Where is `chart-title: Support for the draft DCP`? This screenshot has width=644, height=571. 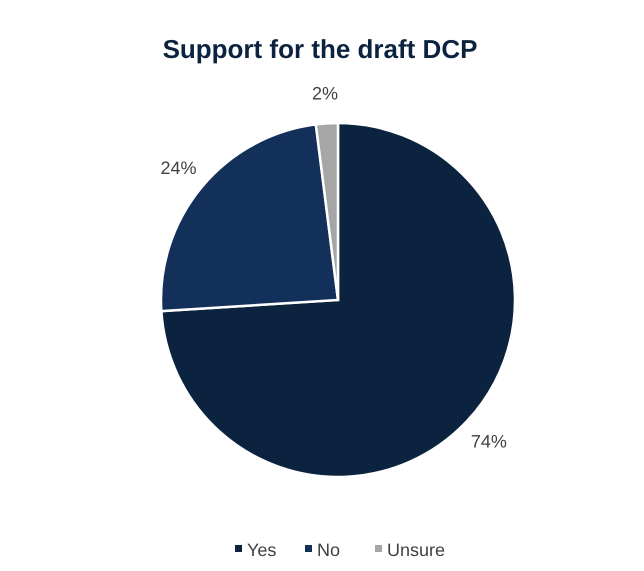 chart-title: Support for the draft DCP is located at coordinates (320, 49).